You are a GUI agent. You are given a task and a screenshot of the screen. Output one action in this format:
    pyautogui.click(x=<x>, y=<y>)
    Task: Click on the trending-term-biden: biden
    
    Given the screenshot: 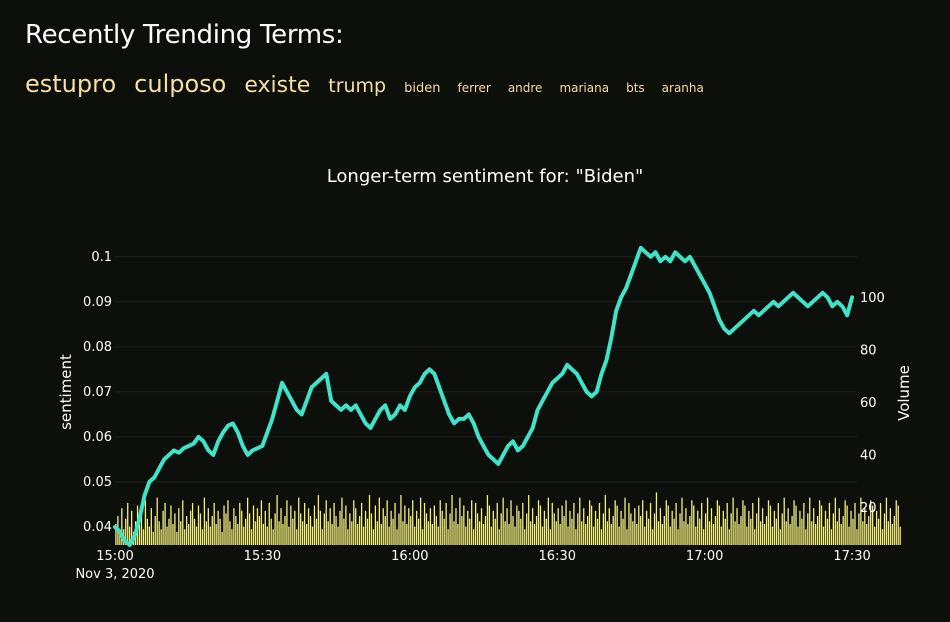 What is the action you would take?
    pyautogui.click(x=422, y=88)
    